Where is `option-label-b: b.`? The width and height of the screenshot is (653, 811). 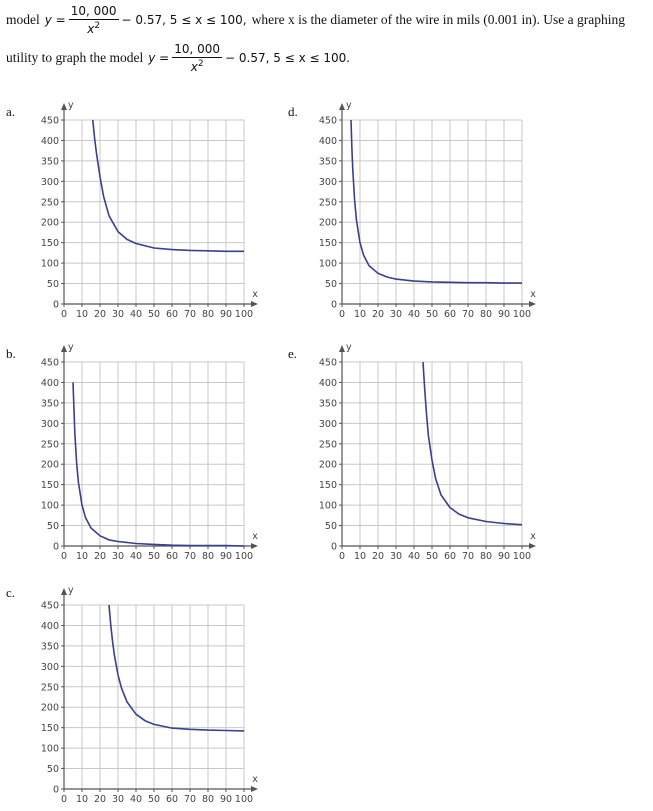 option-label-b: b. is located at coordinates (11, 353).